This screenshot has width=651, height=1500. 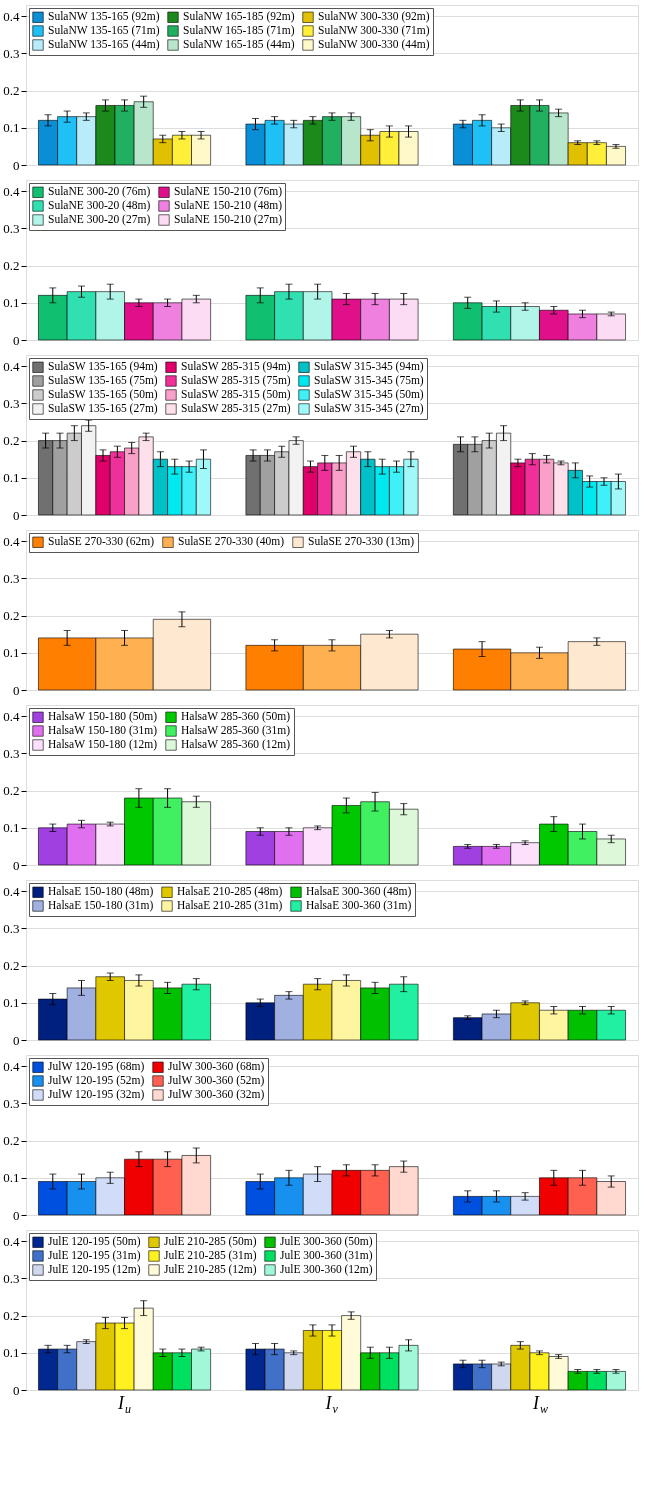 I want to click on legend-label: SulaSW 315-345 (27m), so click(x=369, y=408).